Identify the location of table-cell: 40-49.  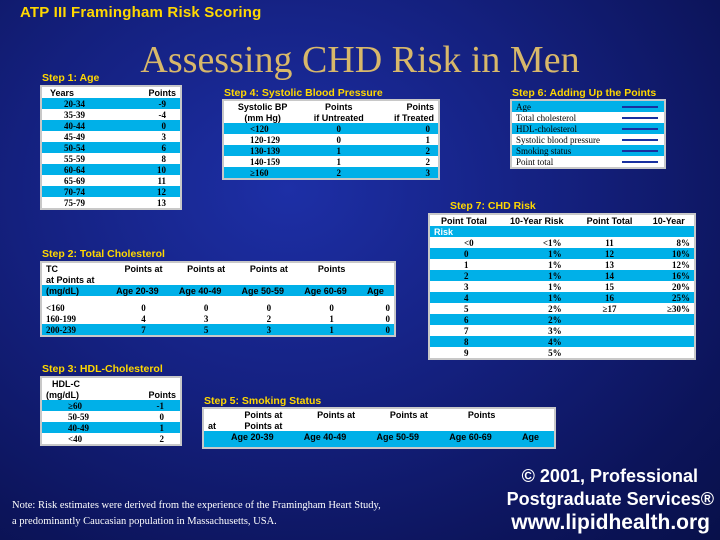
(83, 427).